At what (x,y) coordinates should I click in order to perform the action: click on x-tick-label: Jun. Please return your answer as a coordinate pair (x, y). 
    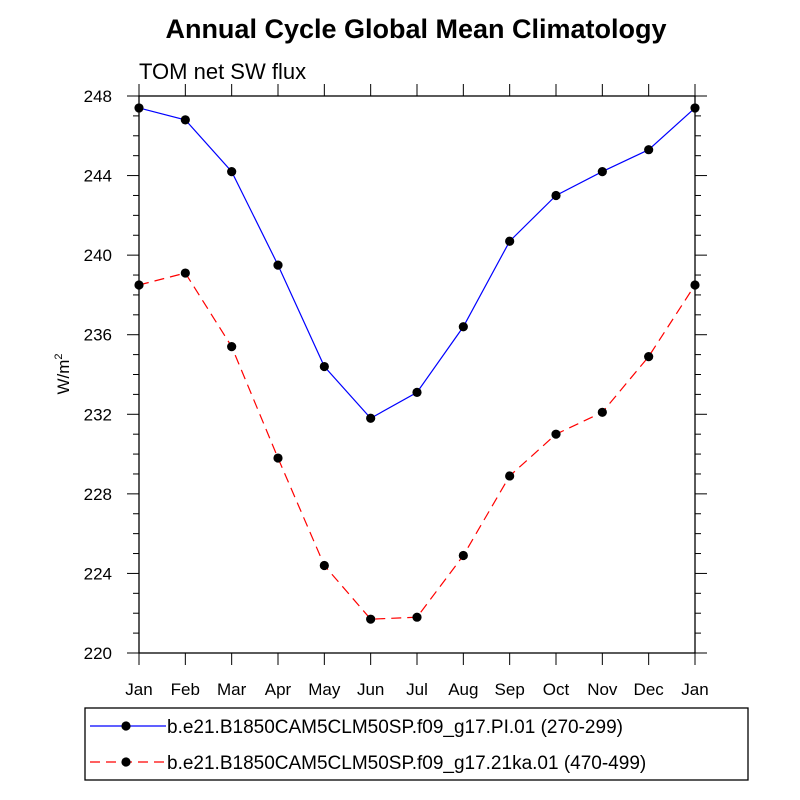
    Looking at the image, I should click on (370, 689).